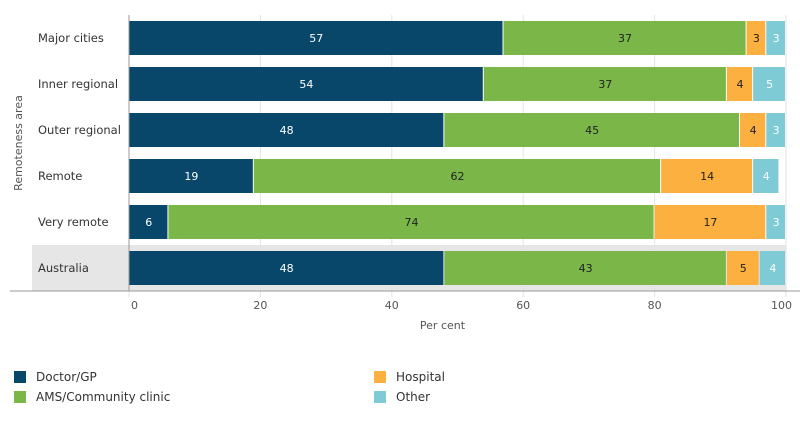 This screenshot has width=800, height=425. I want to click on bar-remote-hospital, so click(707, 176).